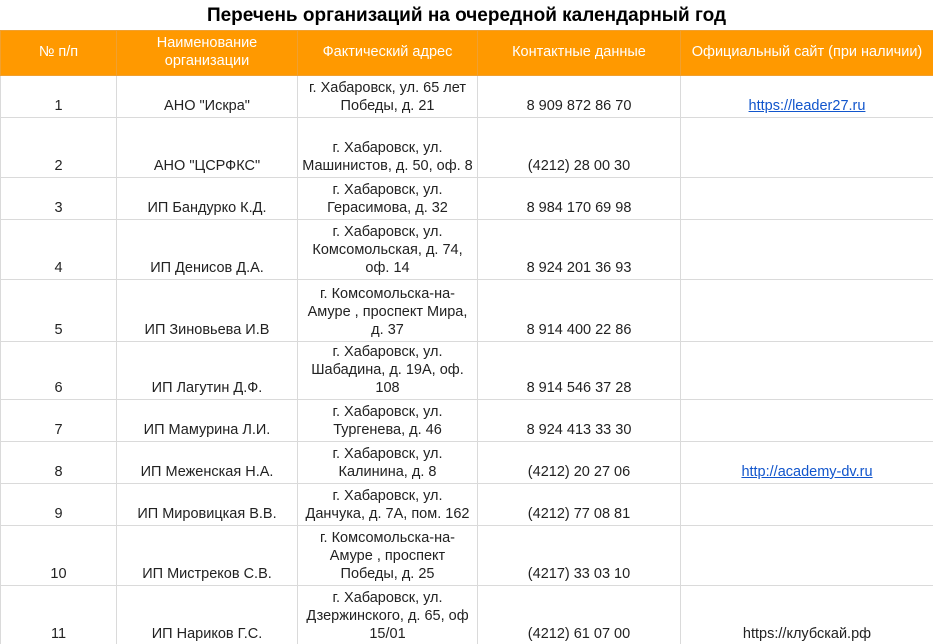  What do you see at coordinates (207, 614) in the screenshot?
I see `org-name-cell: ИП Нариков Г.С.` at bounding box center [207, 614].